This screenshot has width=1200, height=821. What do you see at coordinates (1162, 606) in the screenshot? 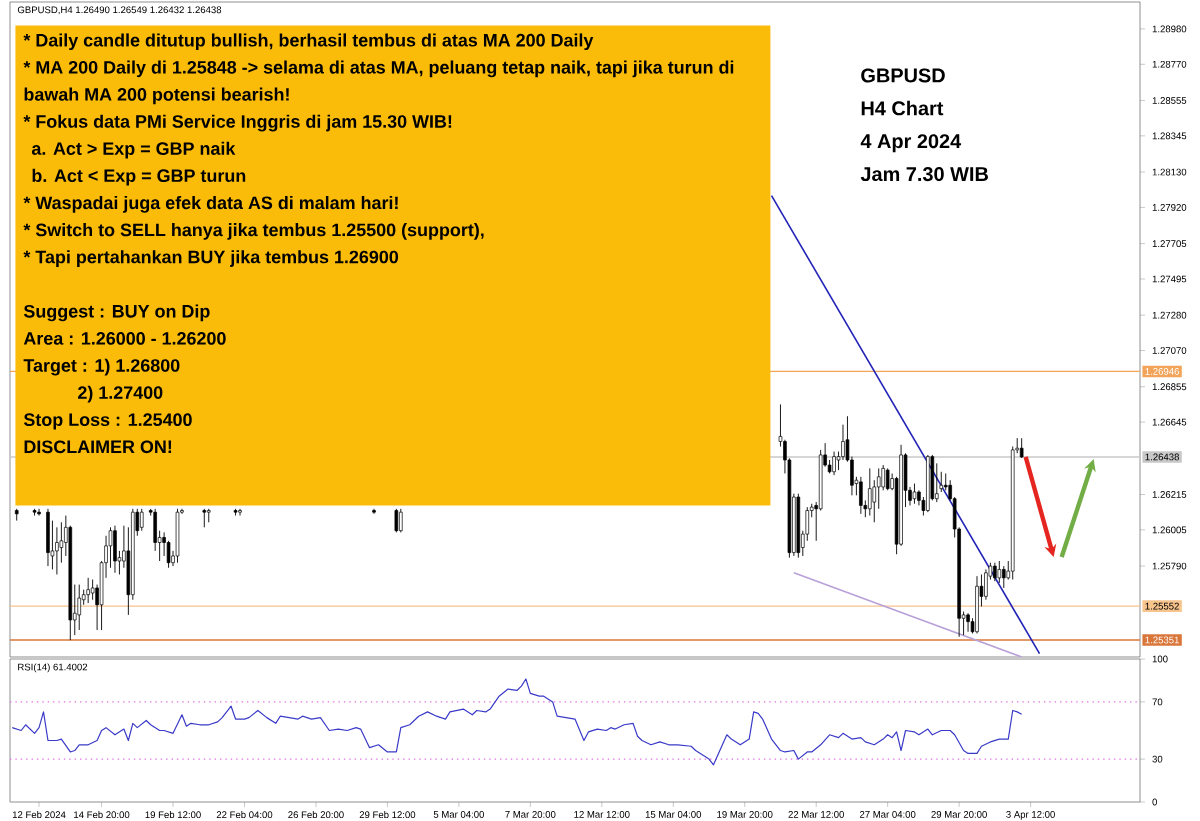
I see `ref-line-label: 1.25552` at bounding box center [1162, 606].